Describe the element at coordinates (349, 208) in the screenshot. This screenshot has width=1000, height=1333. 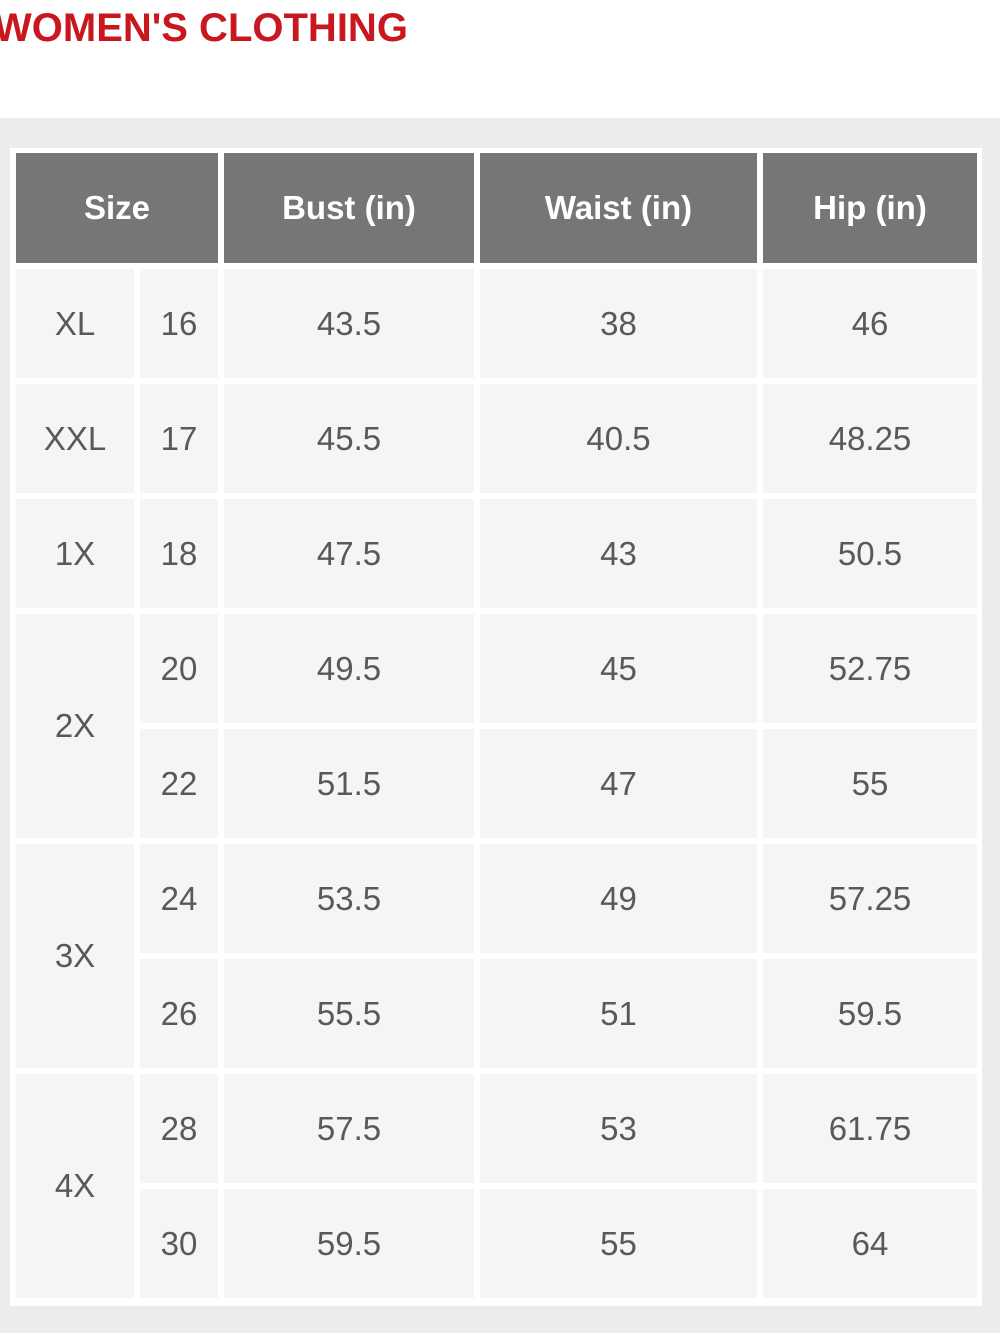
I see `header-bust: Bust (in)` at that location.